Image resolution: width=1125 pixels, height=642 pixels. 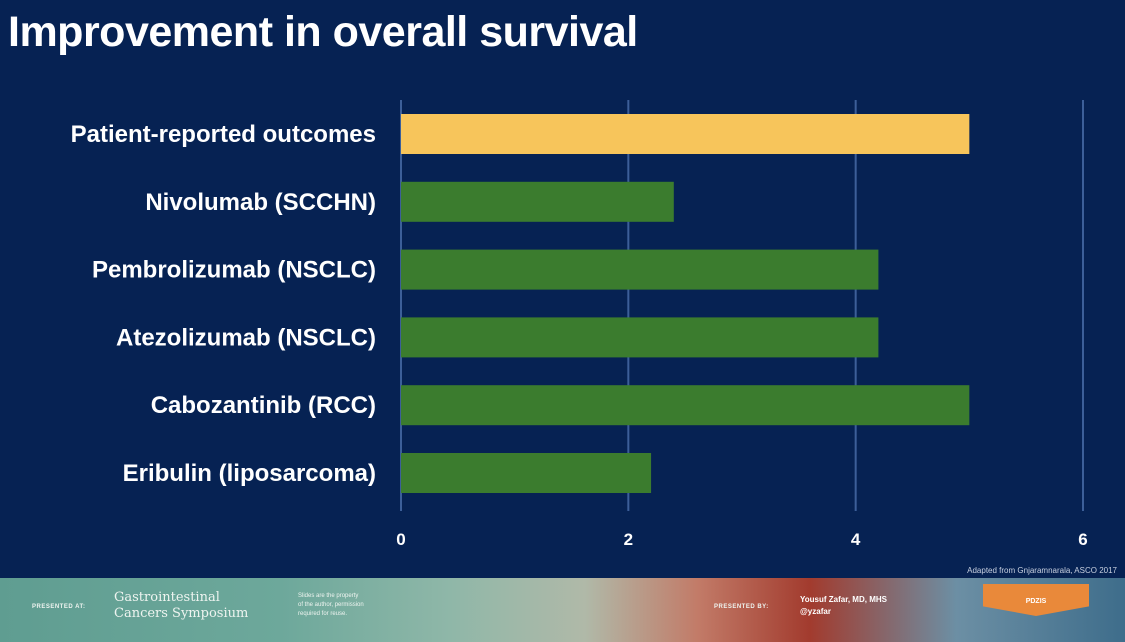 What do you see at coordinates (741, 607) in the screenshot?
I see `presented-by-label: PRESENTED BY:` at bounding box center [741, 607].